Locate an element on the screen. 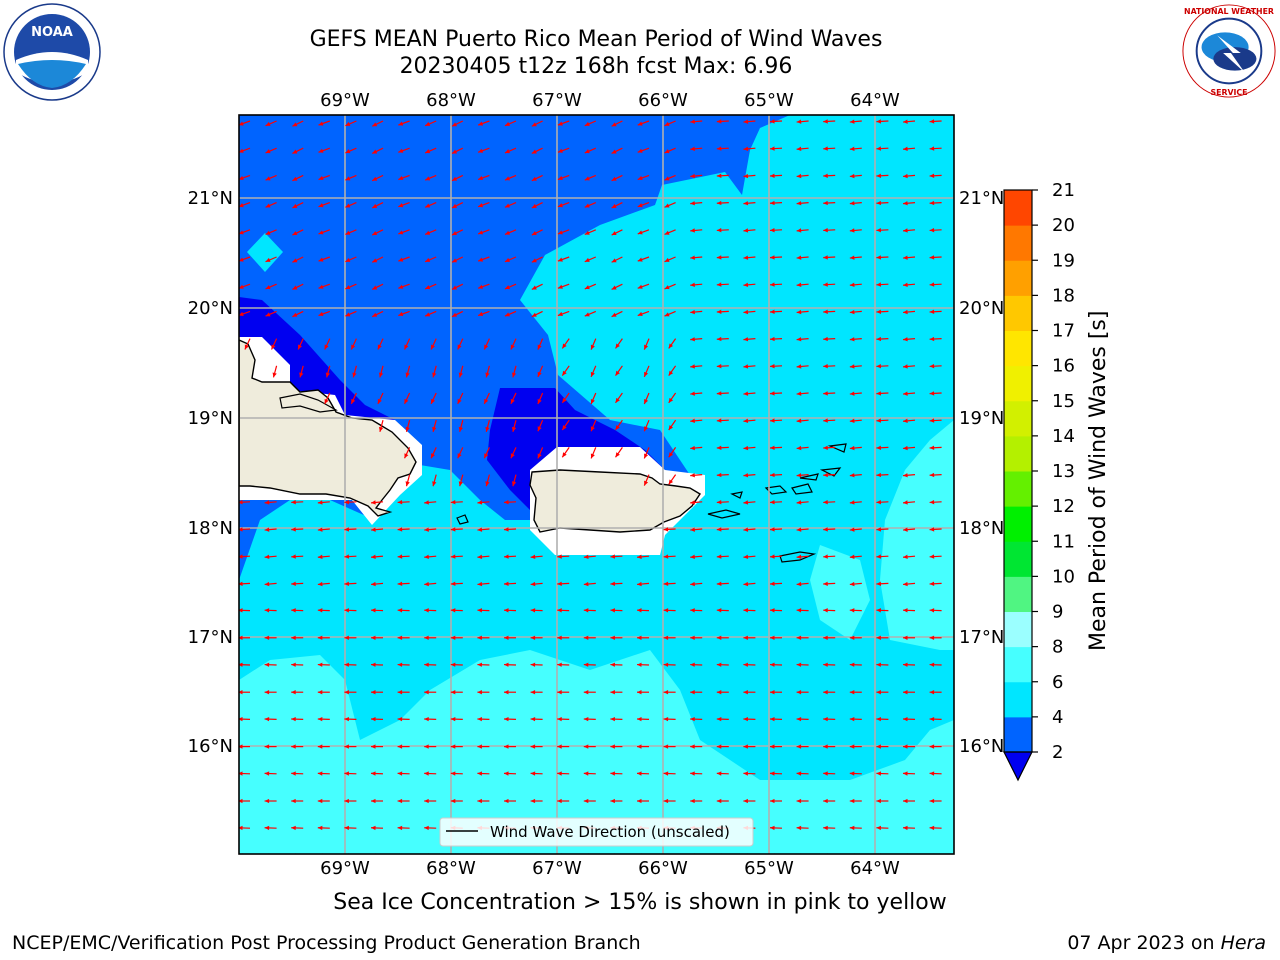  colorbar-tick-label: 14 is located at coordinates (1063, 436).